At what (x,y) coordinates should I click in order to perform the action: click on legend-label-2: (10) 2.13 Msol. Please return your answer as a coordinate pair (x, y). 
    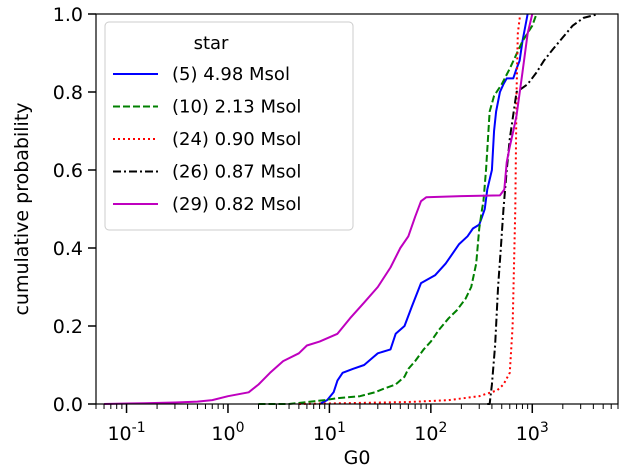
    Looking at the image, I should click on (236, 107).